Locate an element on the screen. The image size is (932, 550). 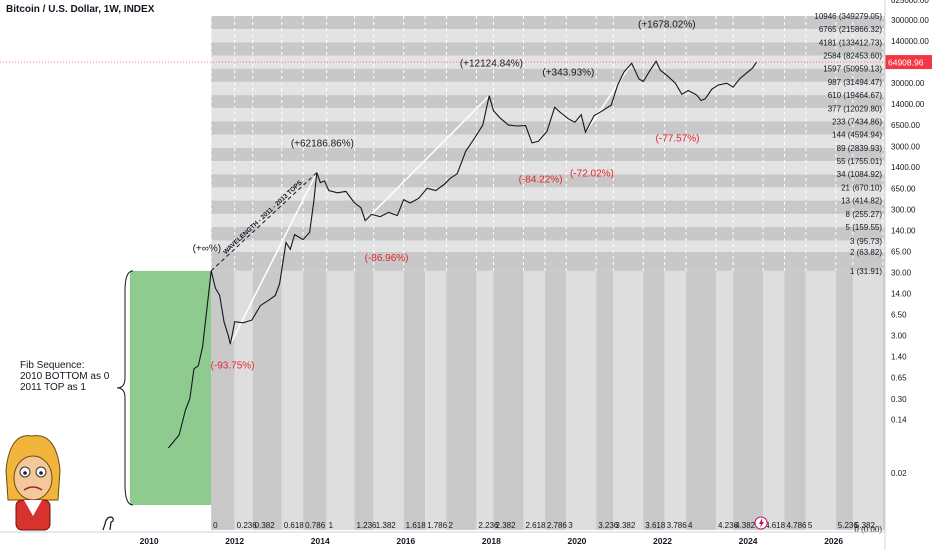
fib-time-label: 0 is located at coordinates (215, 525).